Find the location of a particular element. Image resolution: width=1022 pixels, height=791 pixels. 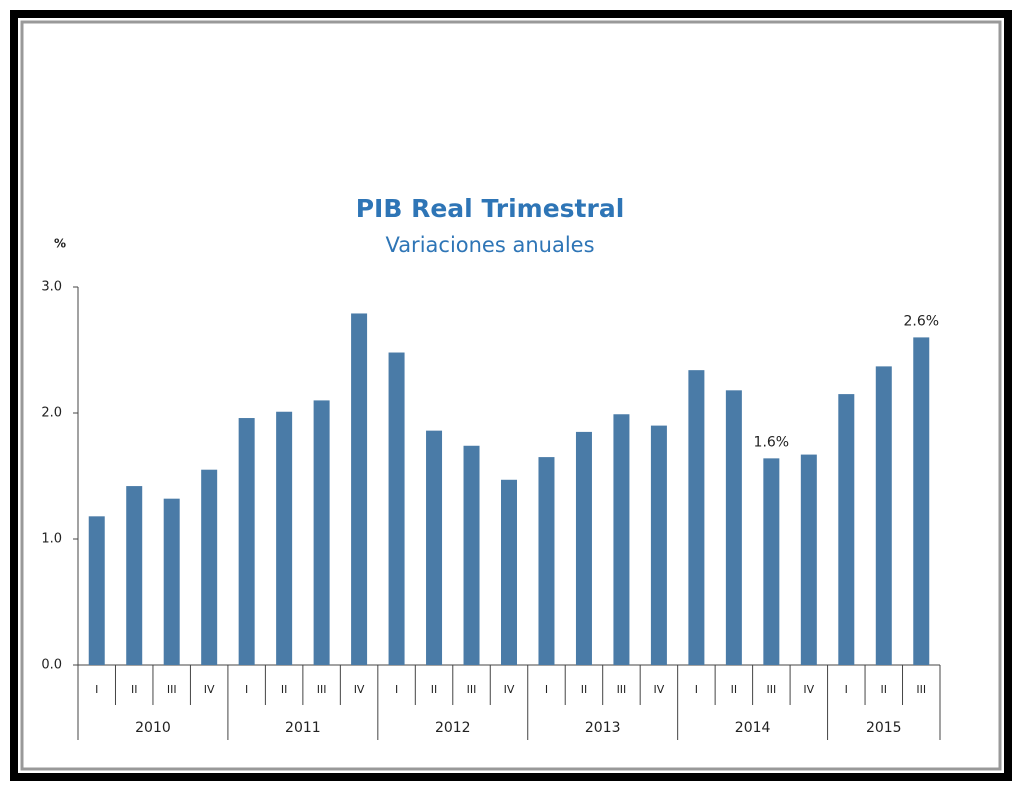

year-label: 2014 is located at coordinates (753, 728).